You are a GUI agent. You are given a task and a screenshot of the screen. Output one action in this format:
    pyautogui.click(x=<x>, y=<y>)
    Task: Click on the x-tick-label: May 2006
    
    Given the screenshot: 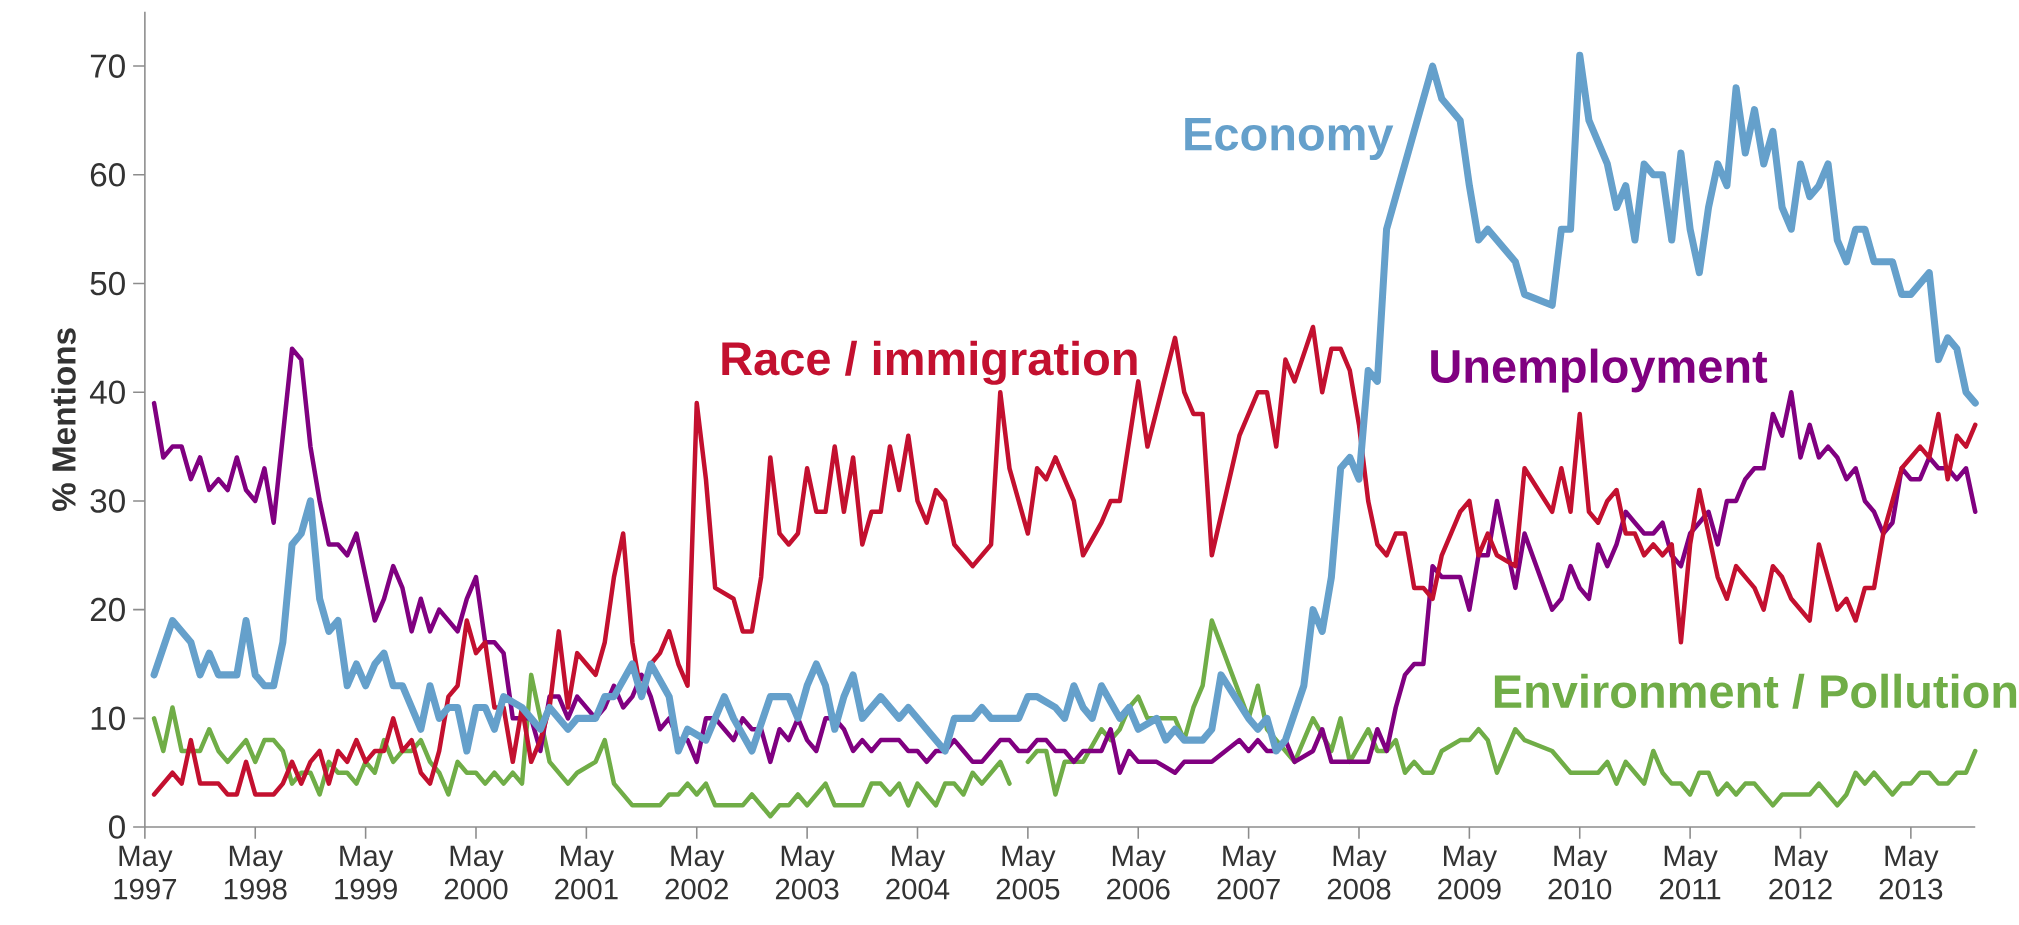 What is the action you would take?
    pyautogui.click(x=1138, y=872)
    